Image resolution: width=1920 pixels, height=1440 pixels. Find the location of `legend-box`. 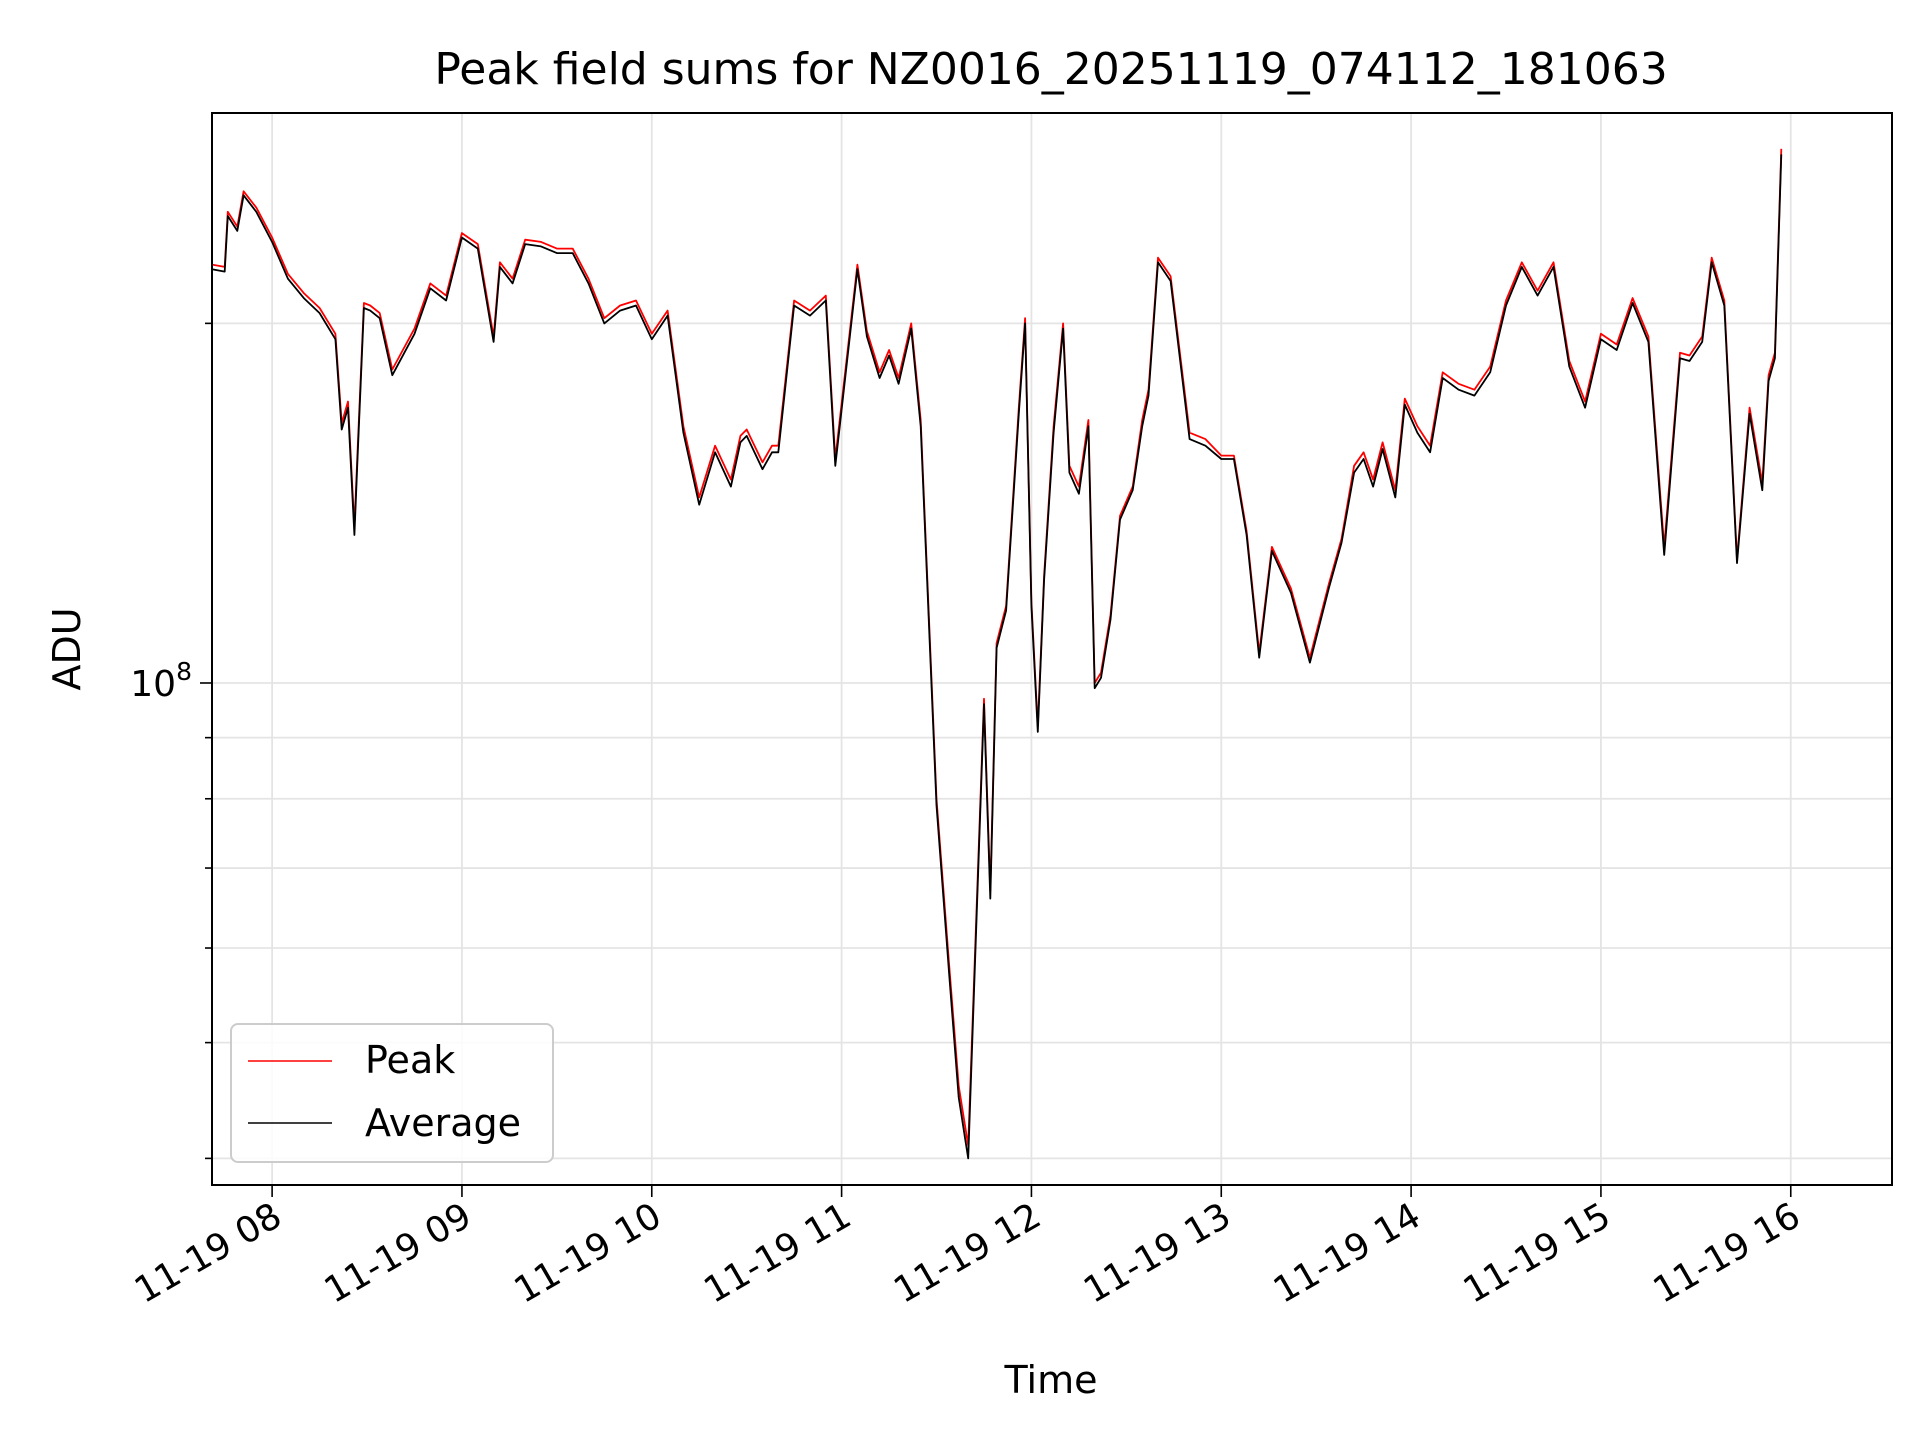

legend-box is located at coordinates (392, 1093).